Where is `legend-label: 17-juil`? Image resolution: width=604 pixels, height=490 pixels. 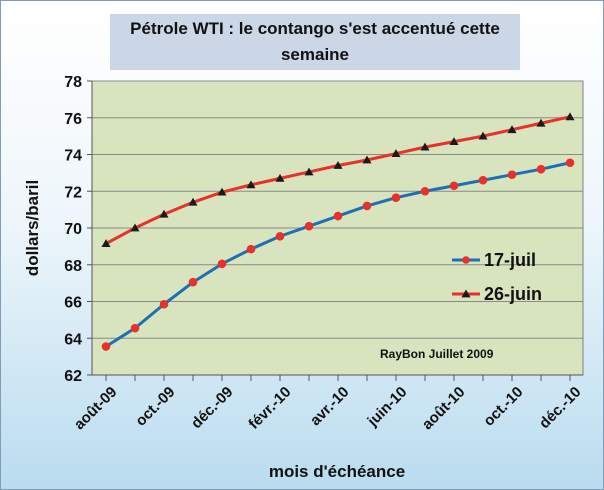
legend-label: 17-juil is located at coordinates (510, 260).